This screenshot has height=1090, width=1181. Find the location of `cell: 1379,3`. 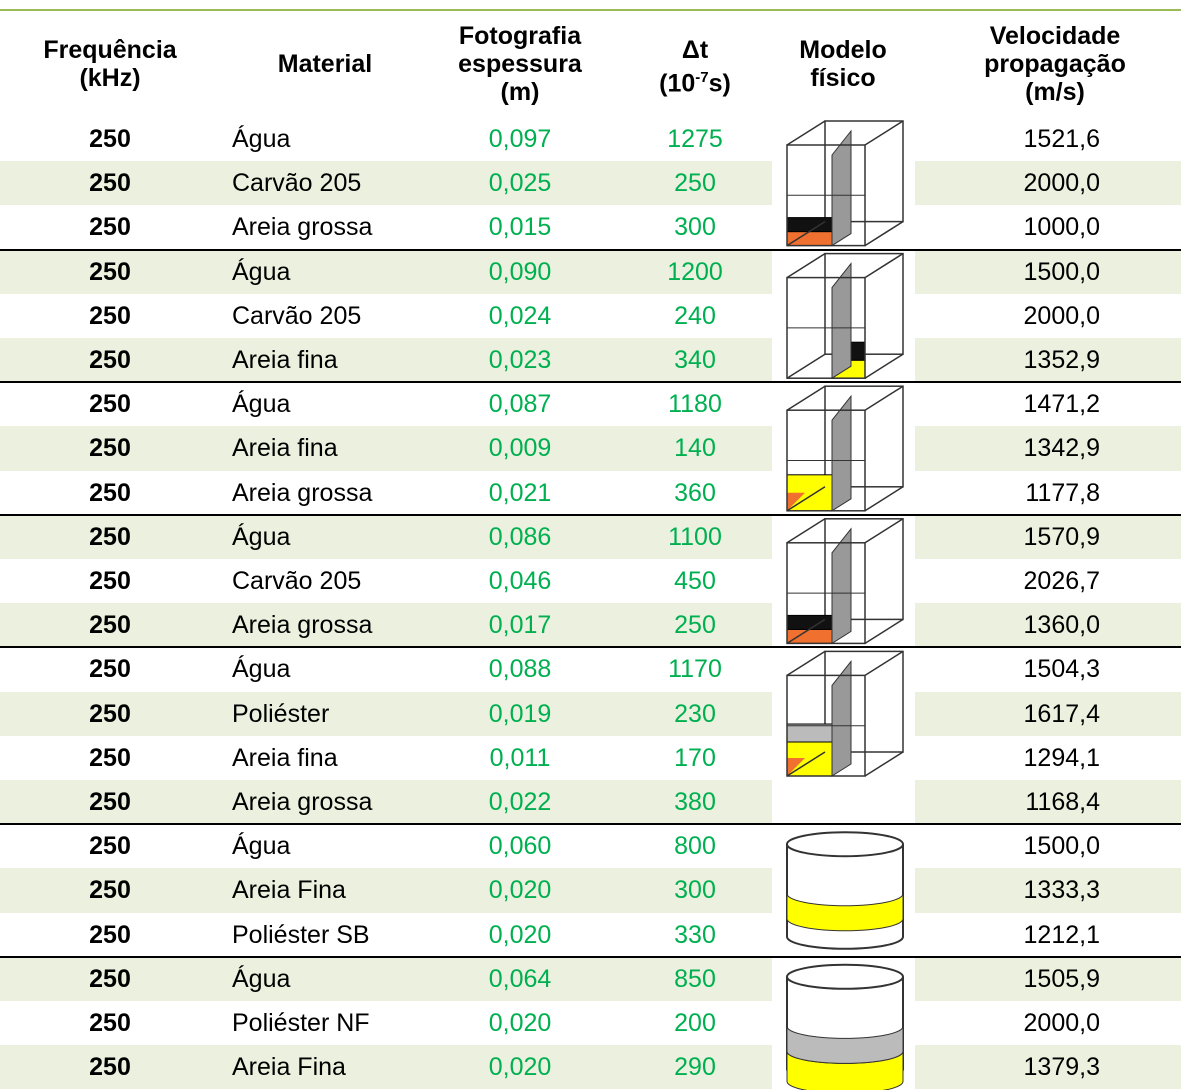

cell: 1379,3 is located at coordinates (1061, 1067).